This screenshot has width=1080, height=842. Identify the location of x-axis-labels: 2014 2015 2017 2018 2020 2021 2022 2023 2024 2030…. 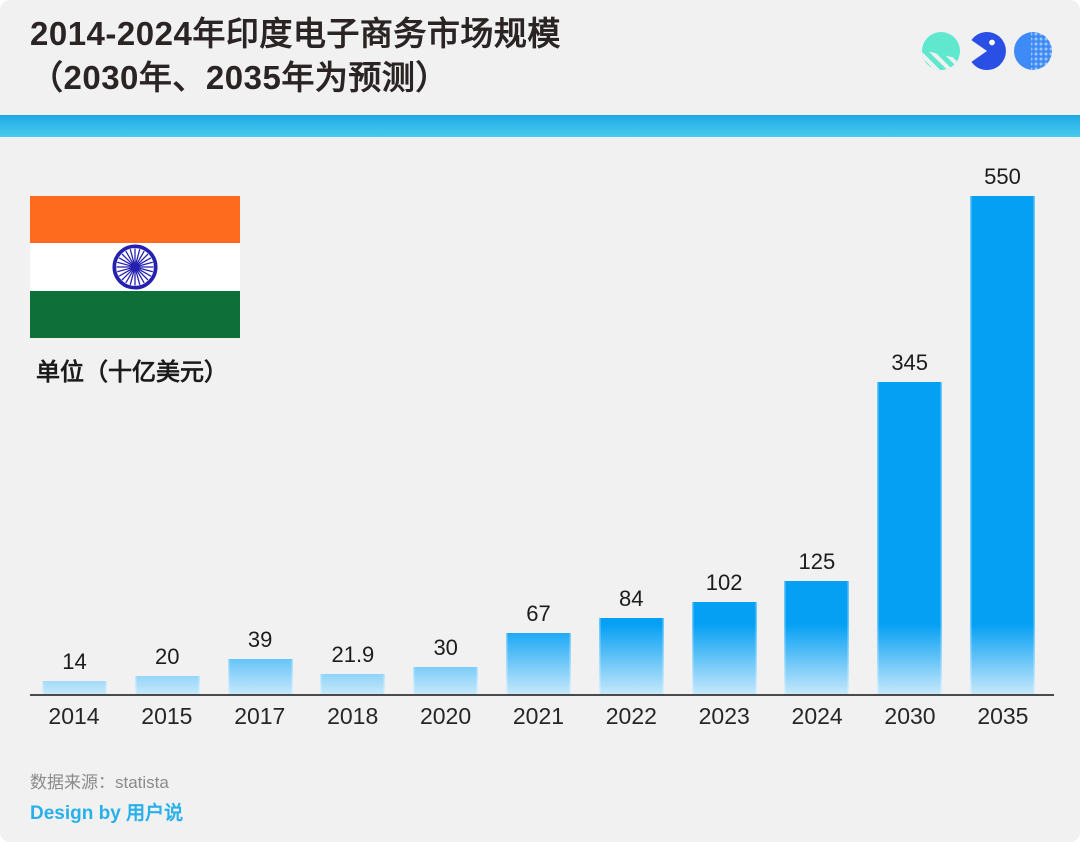
(538, 716).